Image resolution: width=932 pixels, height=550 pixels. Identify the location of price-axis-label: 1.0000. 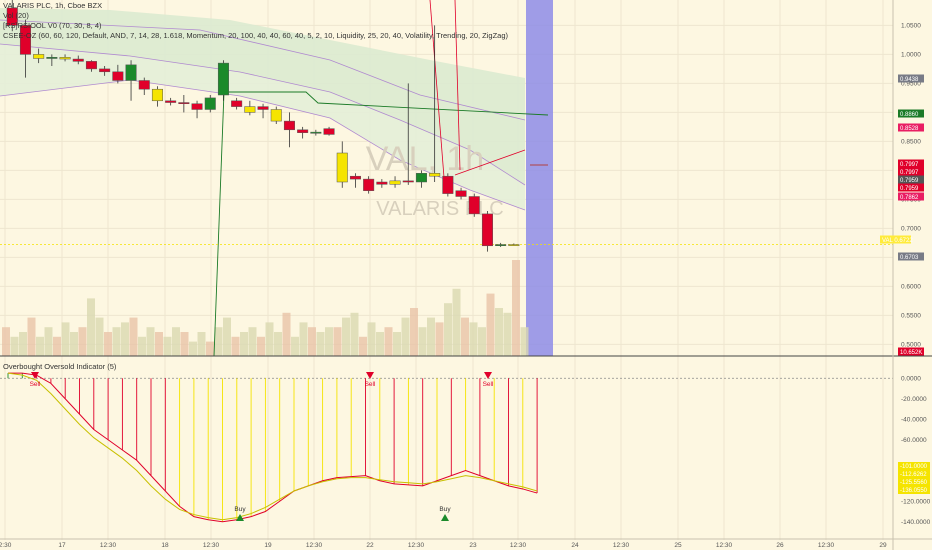
(911, 54).